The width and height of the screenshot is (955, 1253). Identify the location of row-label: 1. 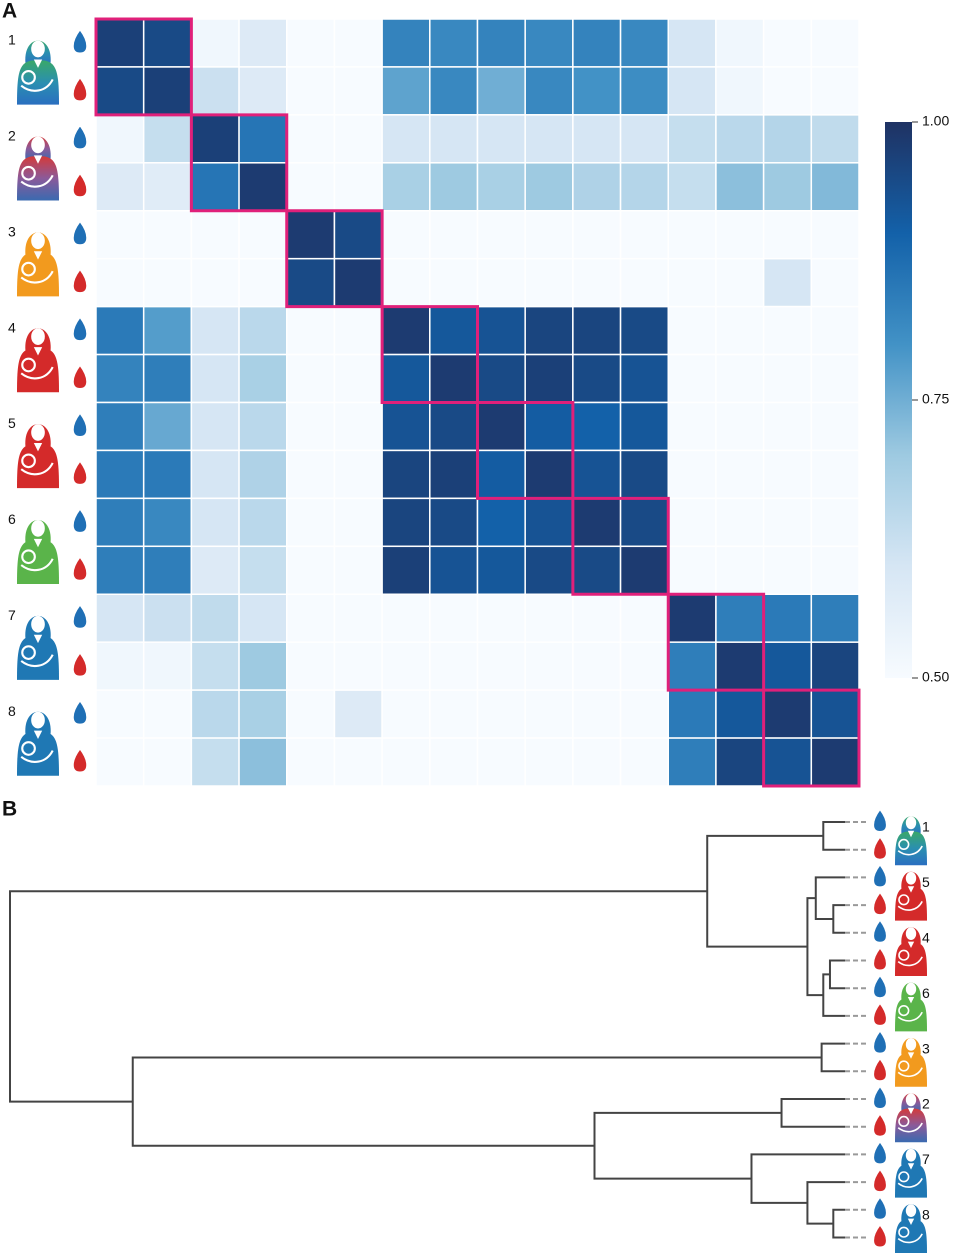
(12, 40).